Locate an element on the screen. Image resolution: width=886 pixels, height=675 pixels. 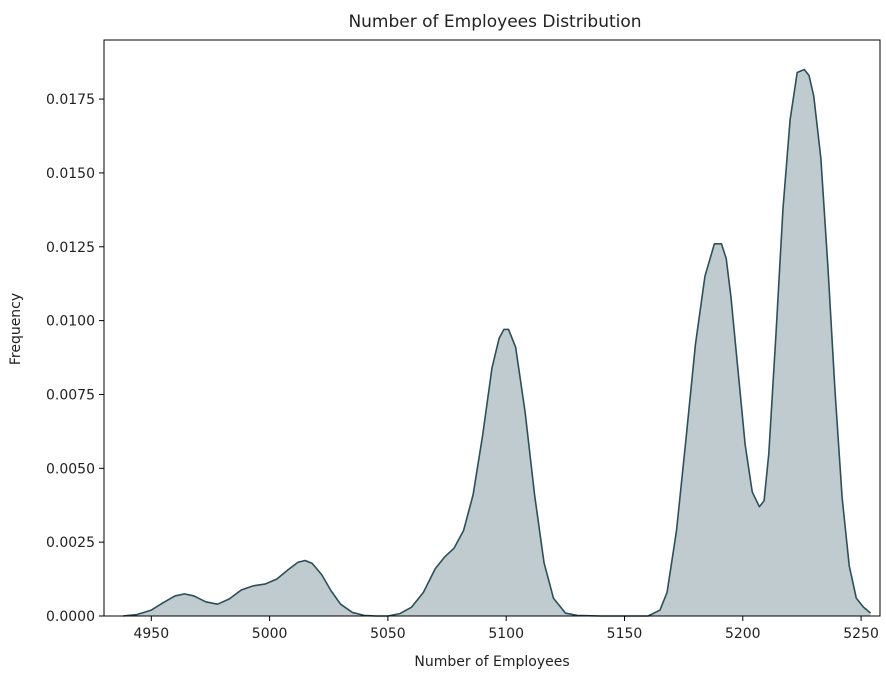
x-tick-label: 5250 is located at coordinates (861, 634).